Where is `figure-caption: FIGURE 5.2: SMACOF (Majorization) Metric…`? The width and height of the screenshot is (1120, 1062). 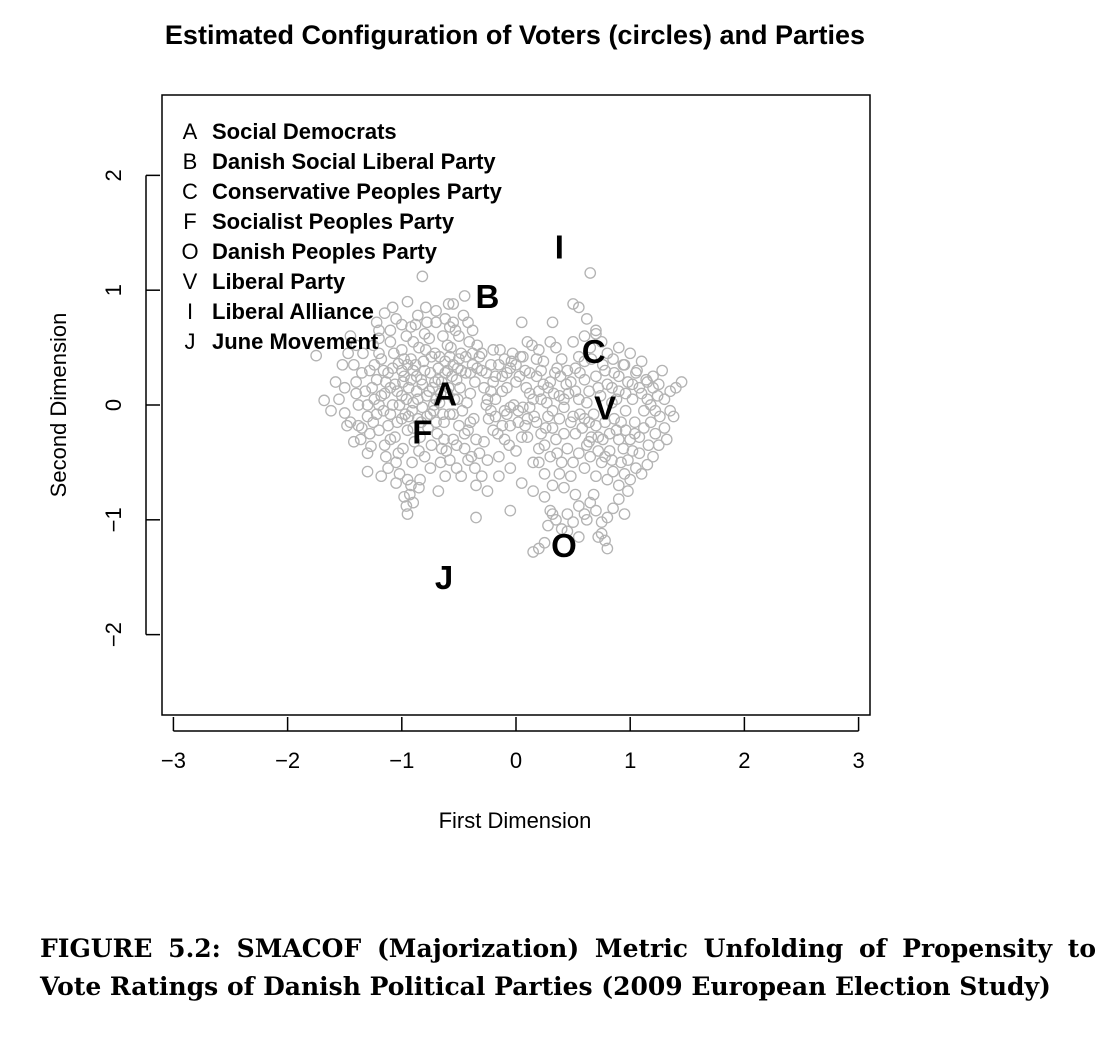 figure-caption: FIGURE 5.2: SMACOF (Majorization) Metric… is located at coordinates (568, 967).